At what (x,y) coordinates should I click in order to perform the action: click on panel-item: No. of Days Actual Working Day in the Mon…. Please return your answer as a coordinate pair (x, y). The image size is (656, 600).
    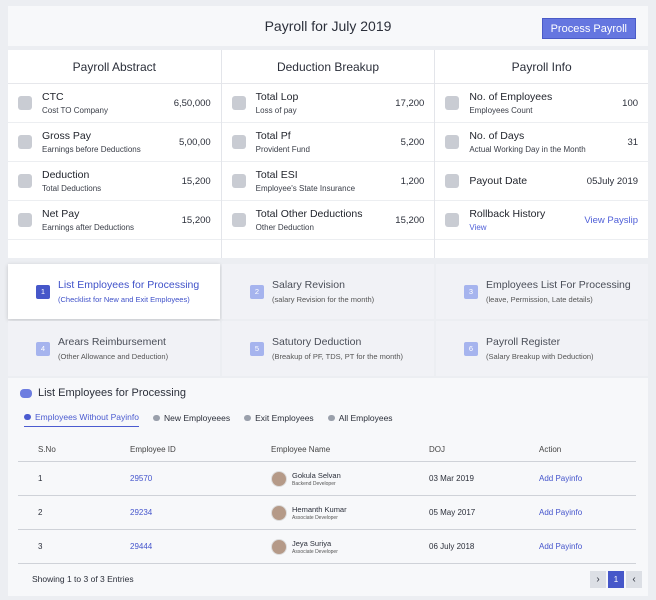
    Looking at the image, I should click on (542, 142).